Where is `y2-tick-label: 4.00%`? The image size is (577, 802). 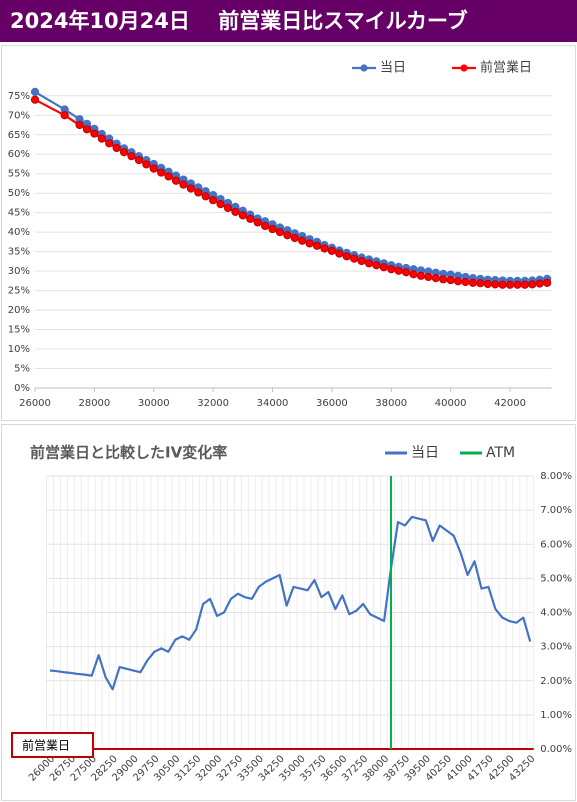 y2-tick-label: 4.00% is located at coordinates (556, 613).